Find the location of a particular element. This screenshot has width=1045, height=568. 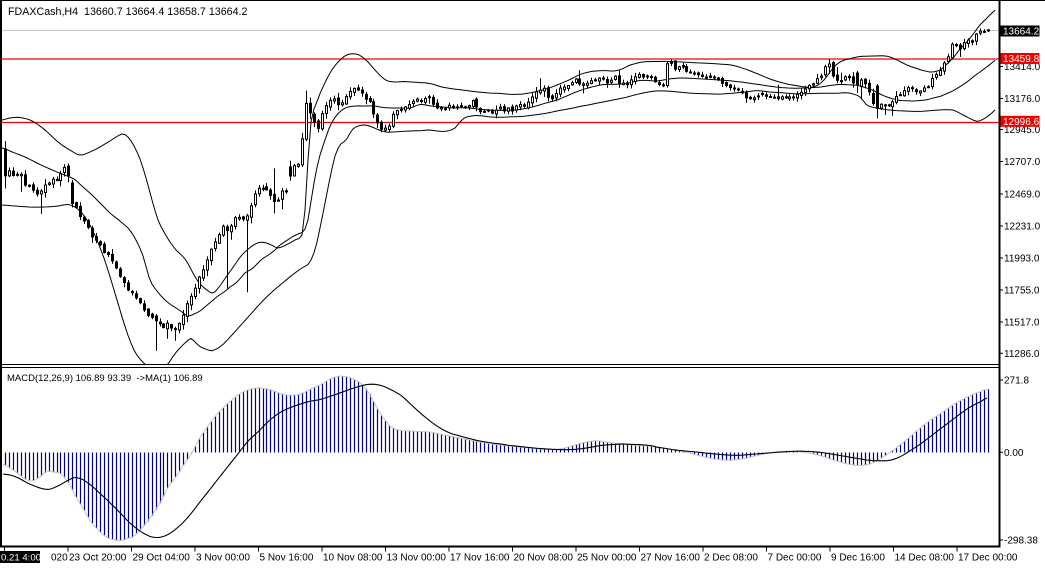

svg-text: 12707.0 is located at coordinates (1022, 162).